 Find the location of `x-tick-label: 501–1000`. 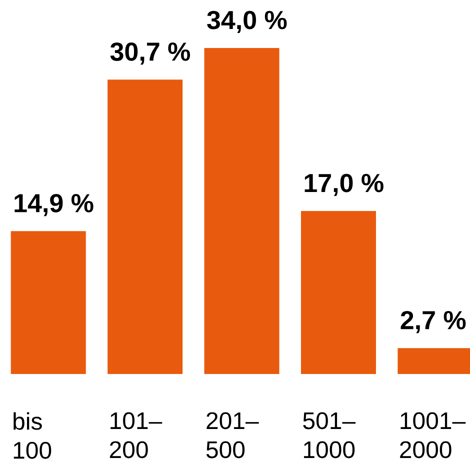

x-tick-label: 501–1000 is located at coordinates (329, 435).